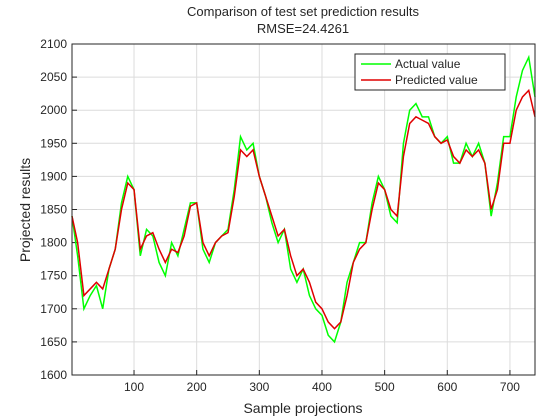 This screenshot has height=420, width=560. I want to click on x-tick-label: 200, so click(197, 387).